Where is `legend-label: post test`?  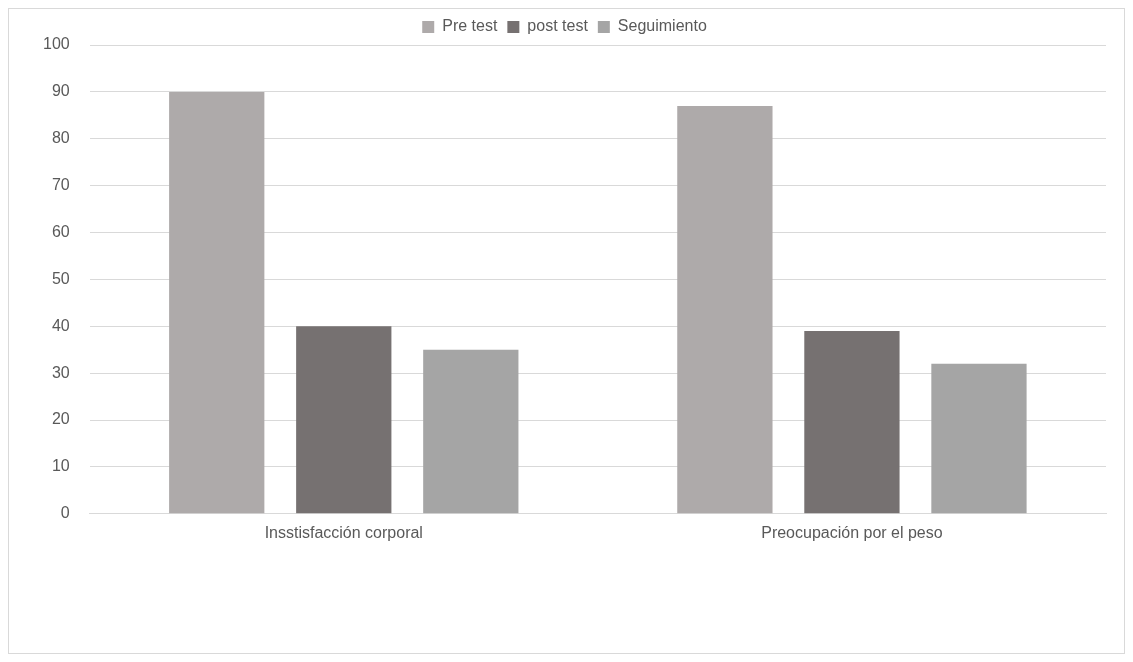
legend-label: post test is located at coordinates (558, 26).